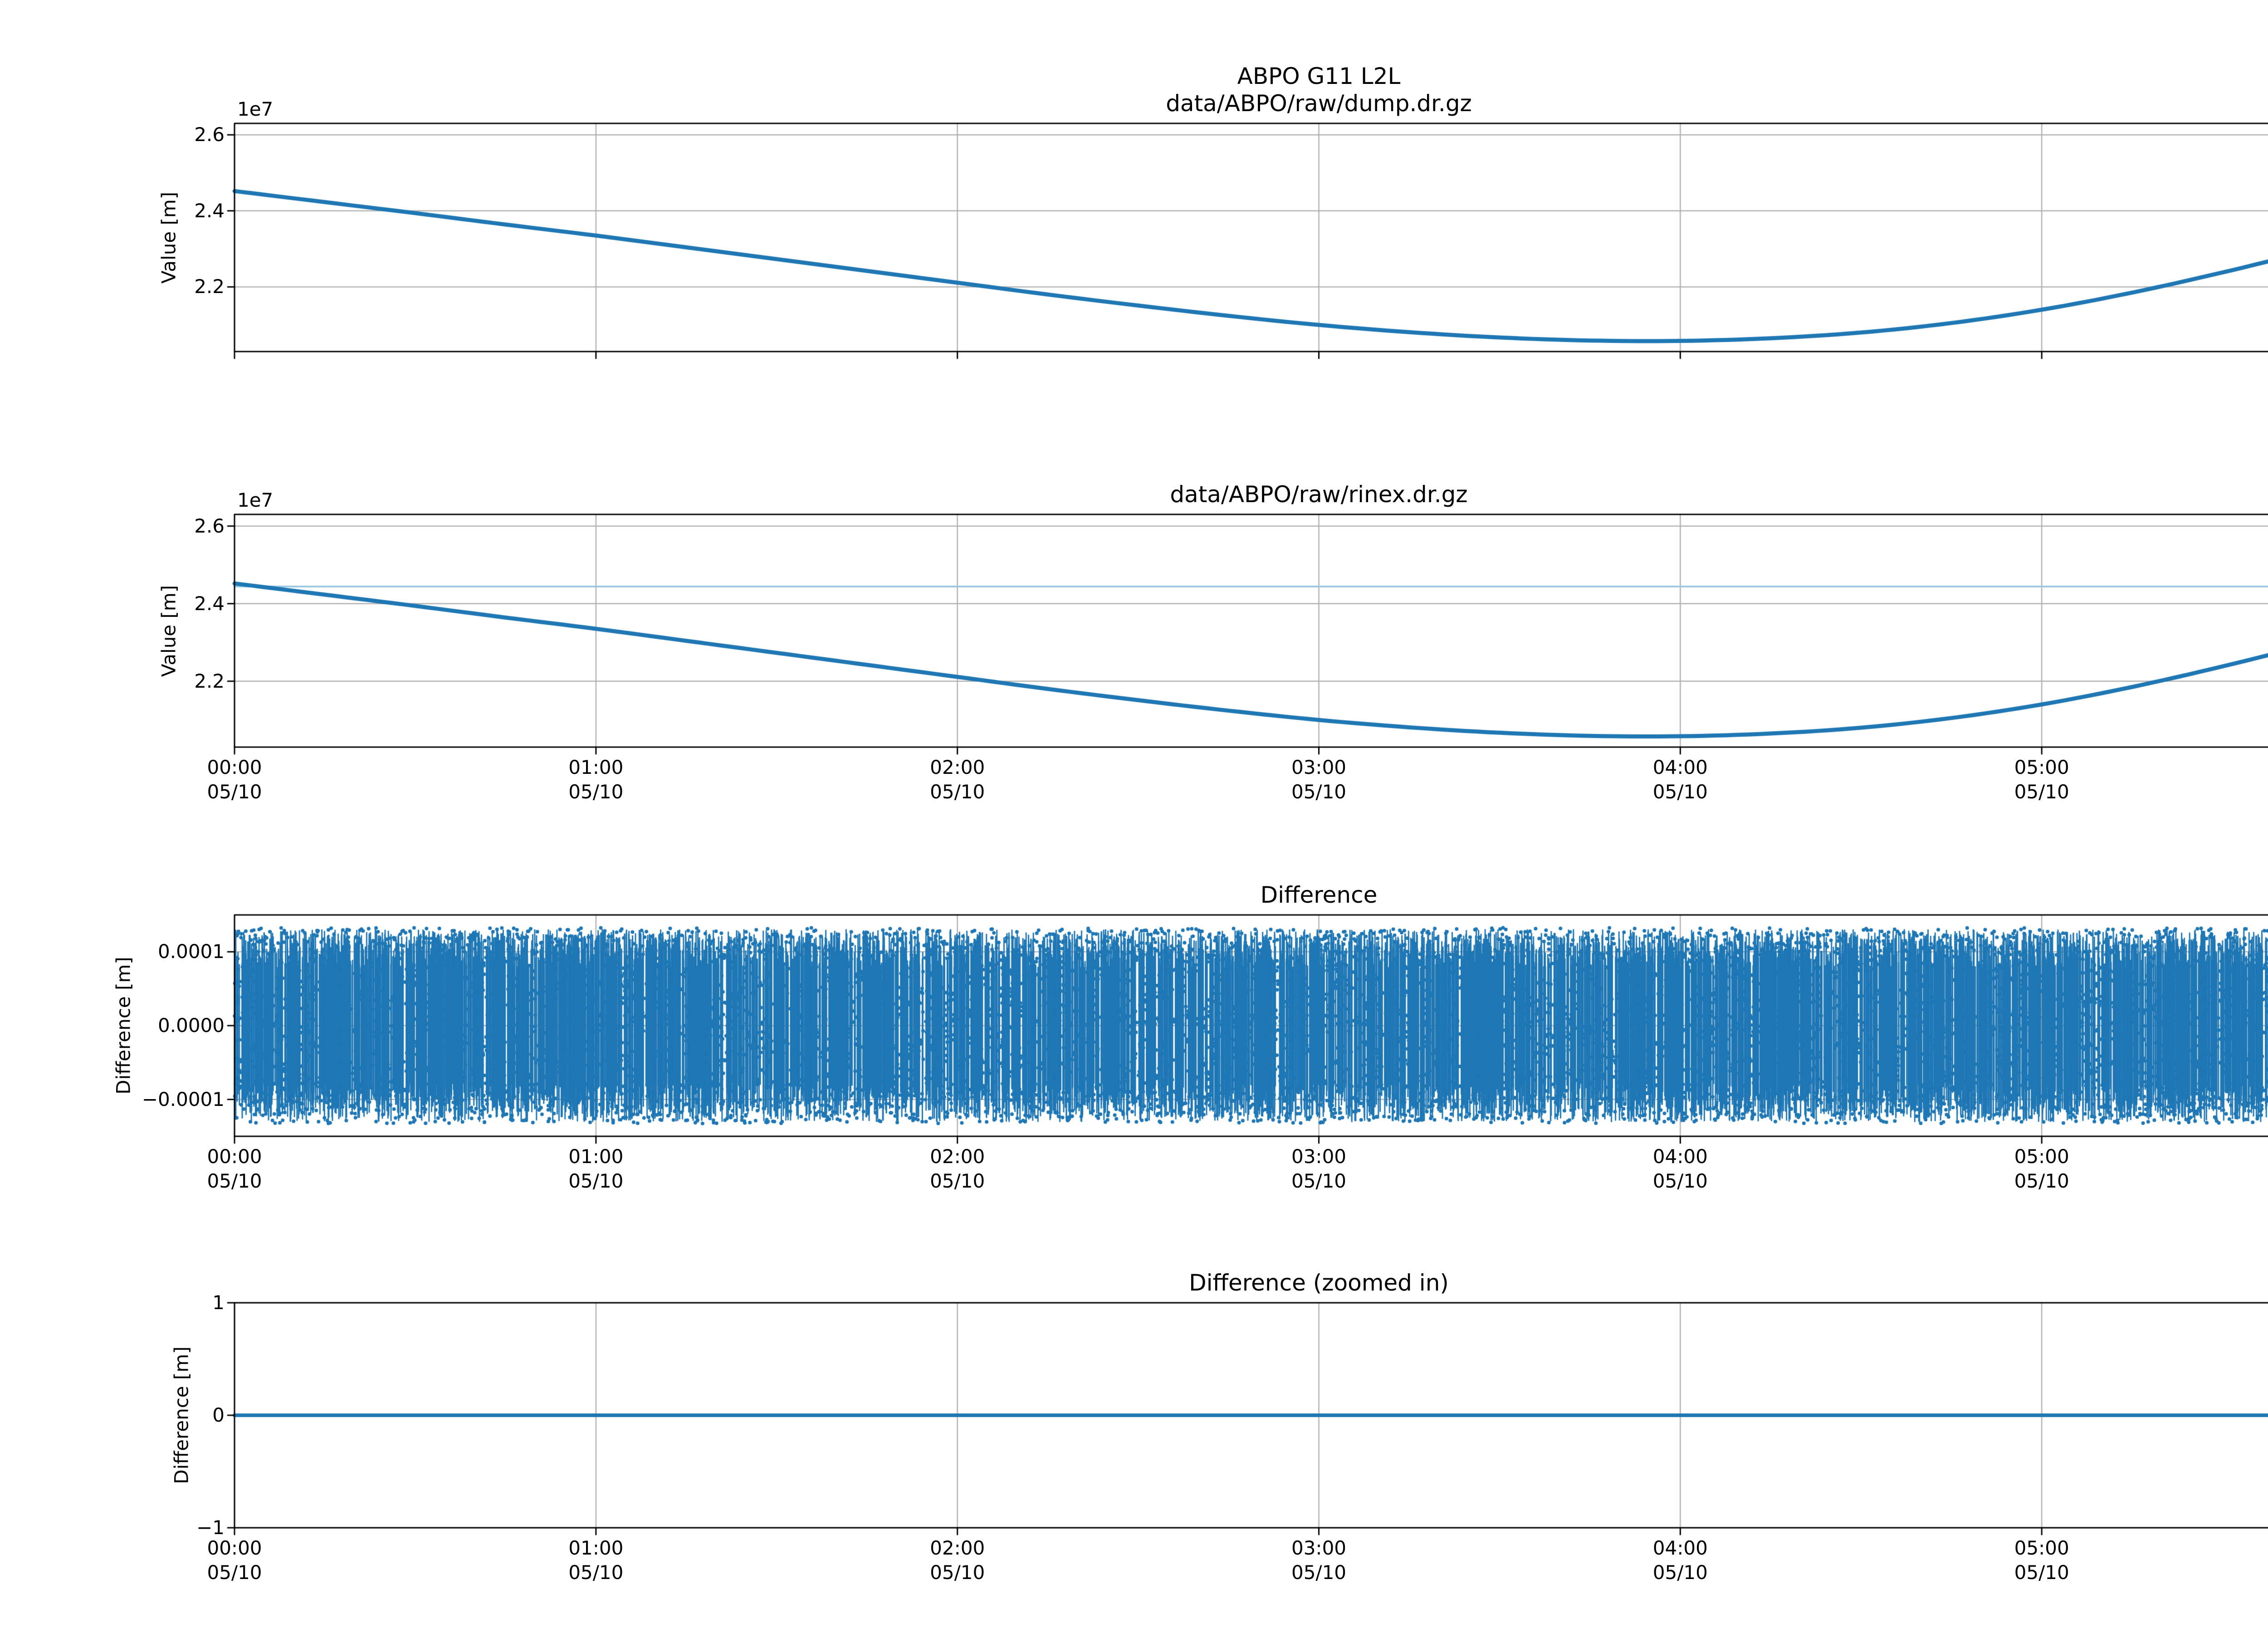 This screenshot has width=2268, height=1633. Describe the element at coordinates (1319, 76) in the screenshot. I see `chart-title-line: ABPO G11 L2L` at that location.